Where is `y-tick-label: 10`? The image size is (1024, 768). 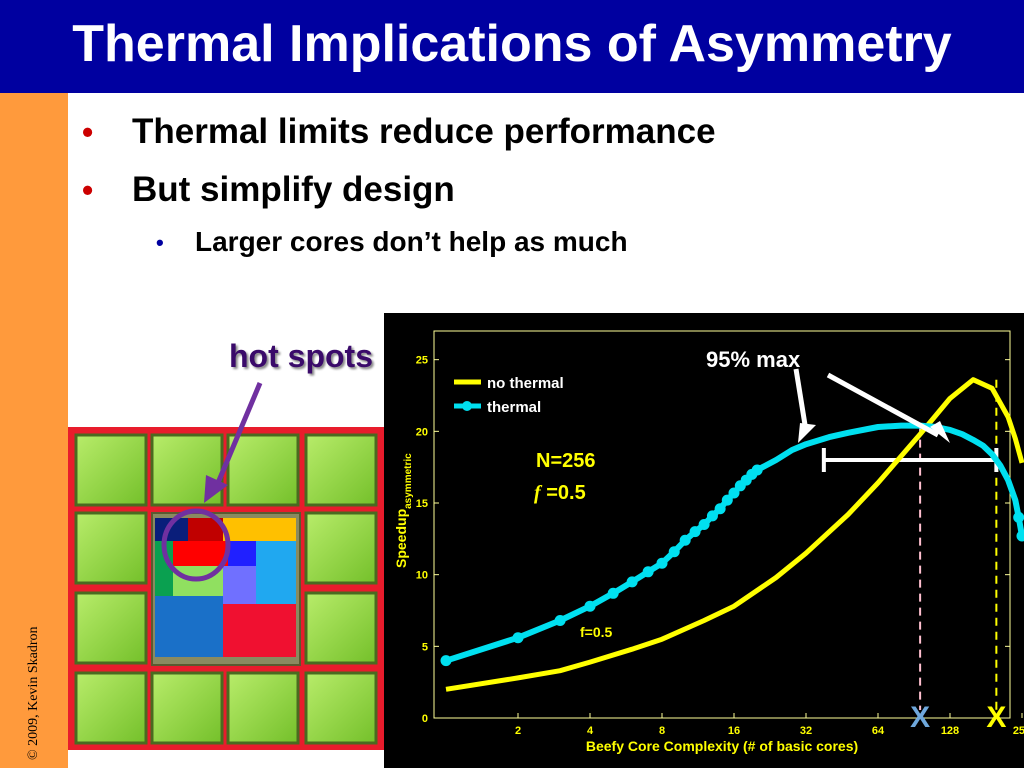
y-tick-label: 10 is located at coordinates (422, 576).